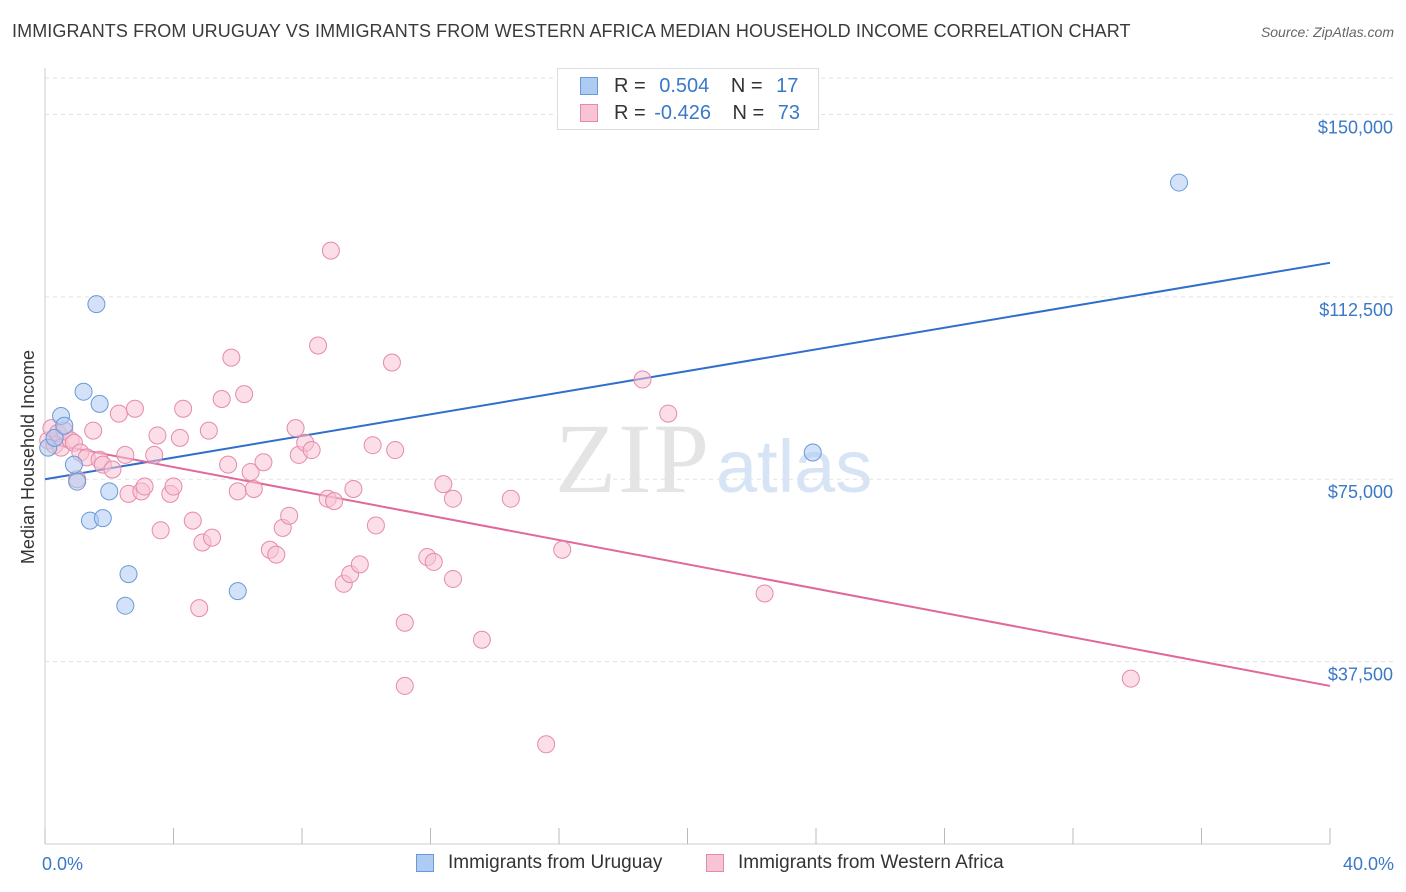 This screenshot has width=1406, height=892. I want to click on watermark: ZIP atlas, so click(713, 458).